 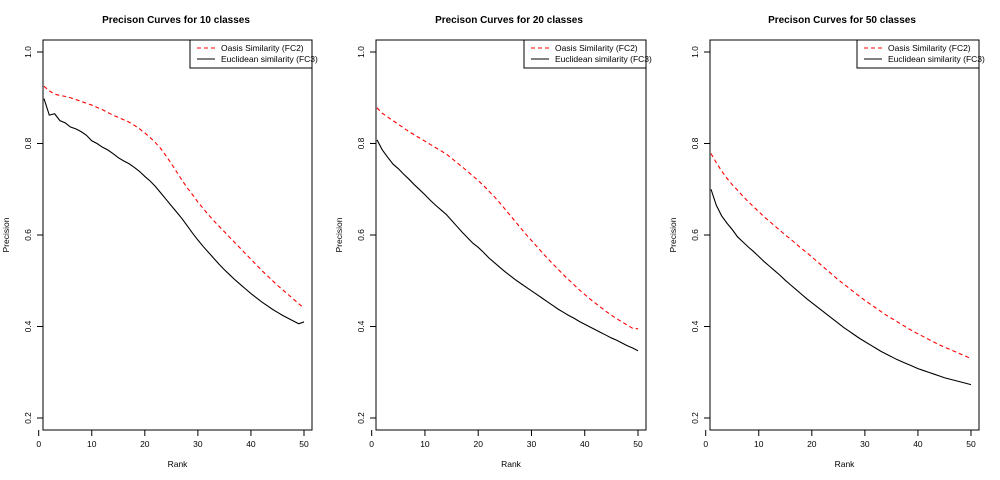 What do you see at coordinates (176, 20) in the screenshot?
I see `chart-title: Precison Curves for 10 classes` at bounding box center [176, 20].